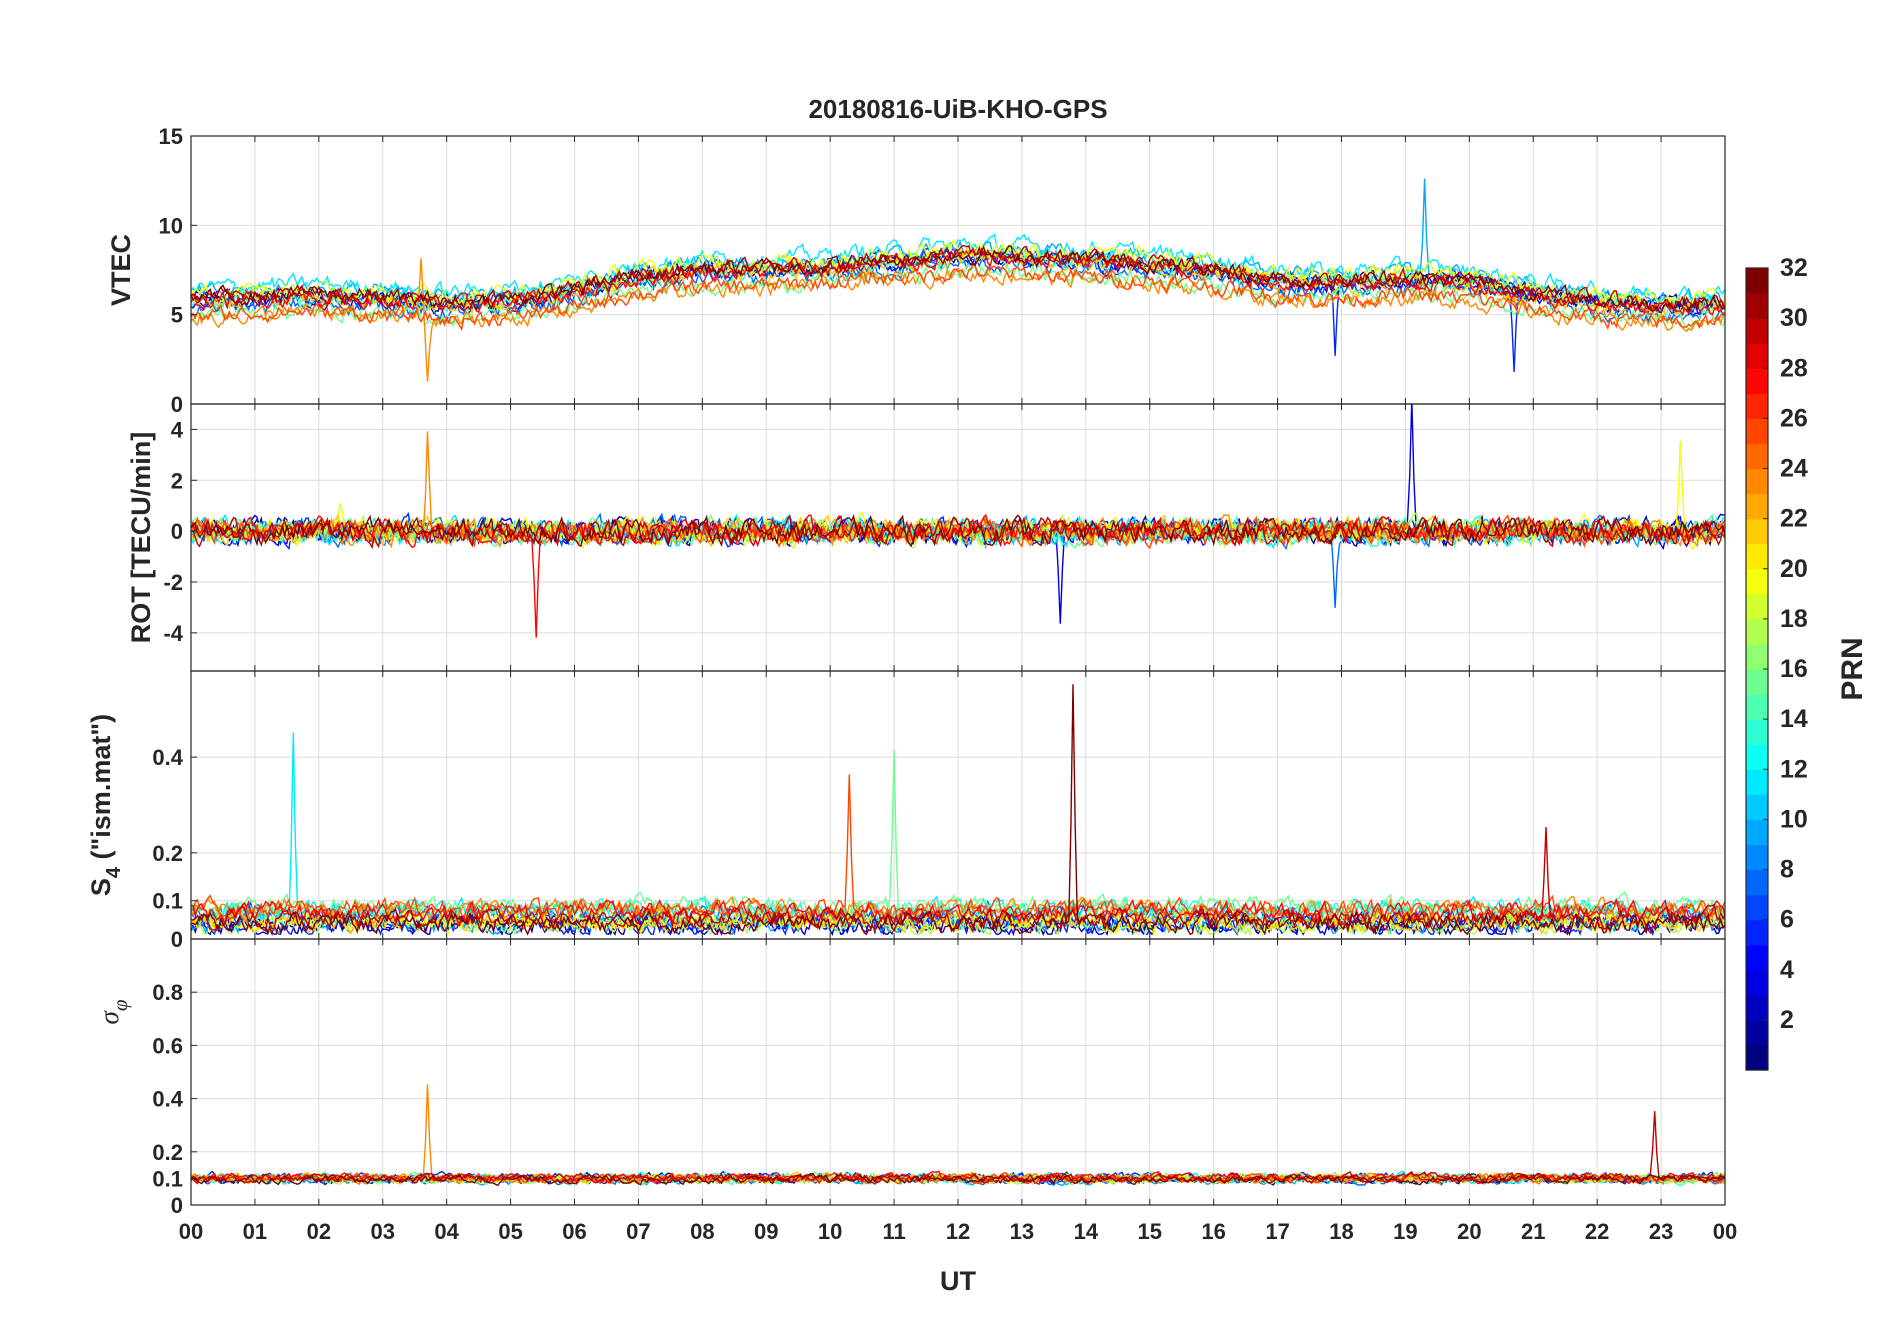 The height and width of the screenshot is (1330, 1902). I want to click on x-tick-label: 19, so click(1405, 1231).